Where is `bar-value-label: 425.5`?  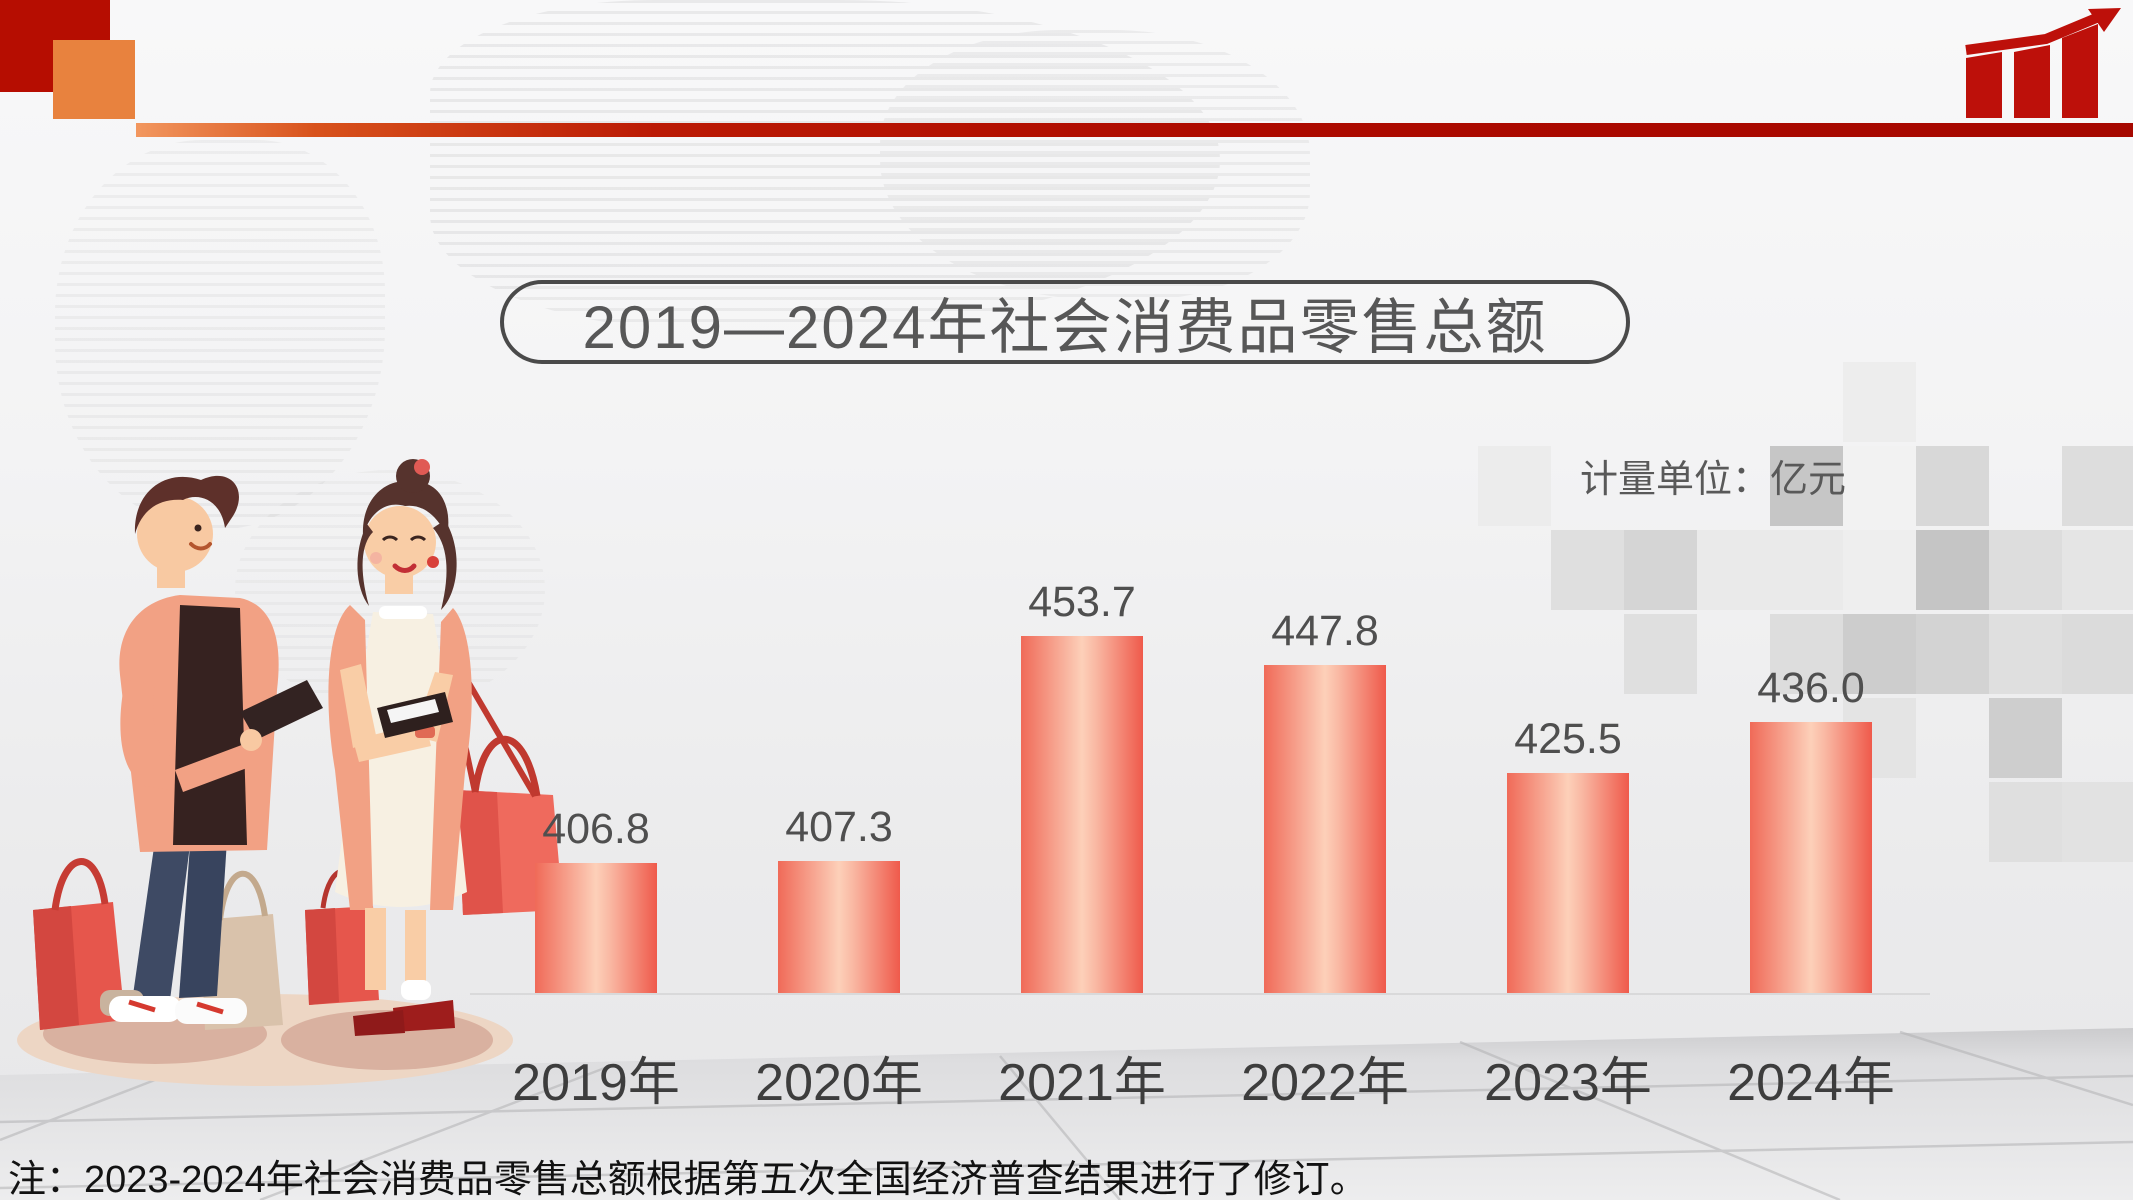 bar-value-label: 425.5 is located at coordinates (1568, 739).